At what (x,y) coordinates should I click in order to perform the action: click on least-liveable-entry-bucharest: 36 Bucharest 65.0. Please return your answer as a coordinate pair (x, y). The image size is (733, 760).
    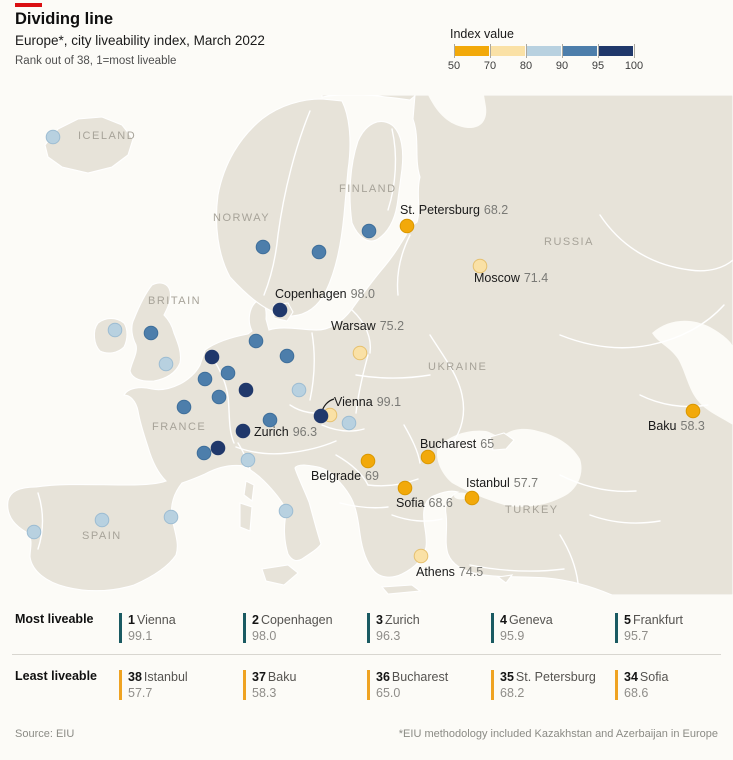
    Looking at the image, I should click on (427, 685).